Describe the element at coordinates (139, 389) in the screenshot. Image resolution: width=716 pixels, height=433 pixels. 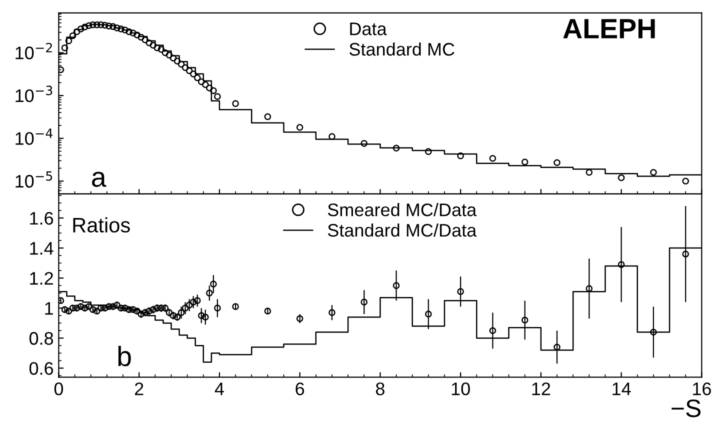
I see `x-tick-label: 2` at that location.